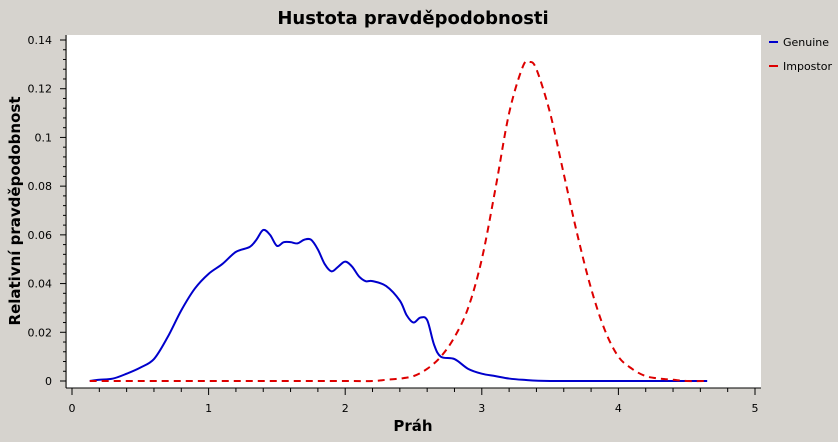 The width and height of the screenshot is (838, 442). Describe the element at coordinates (481, 408) in the screenshot. I see `x-tick-label: 3` at that location.